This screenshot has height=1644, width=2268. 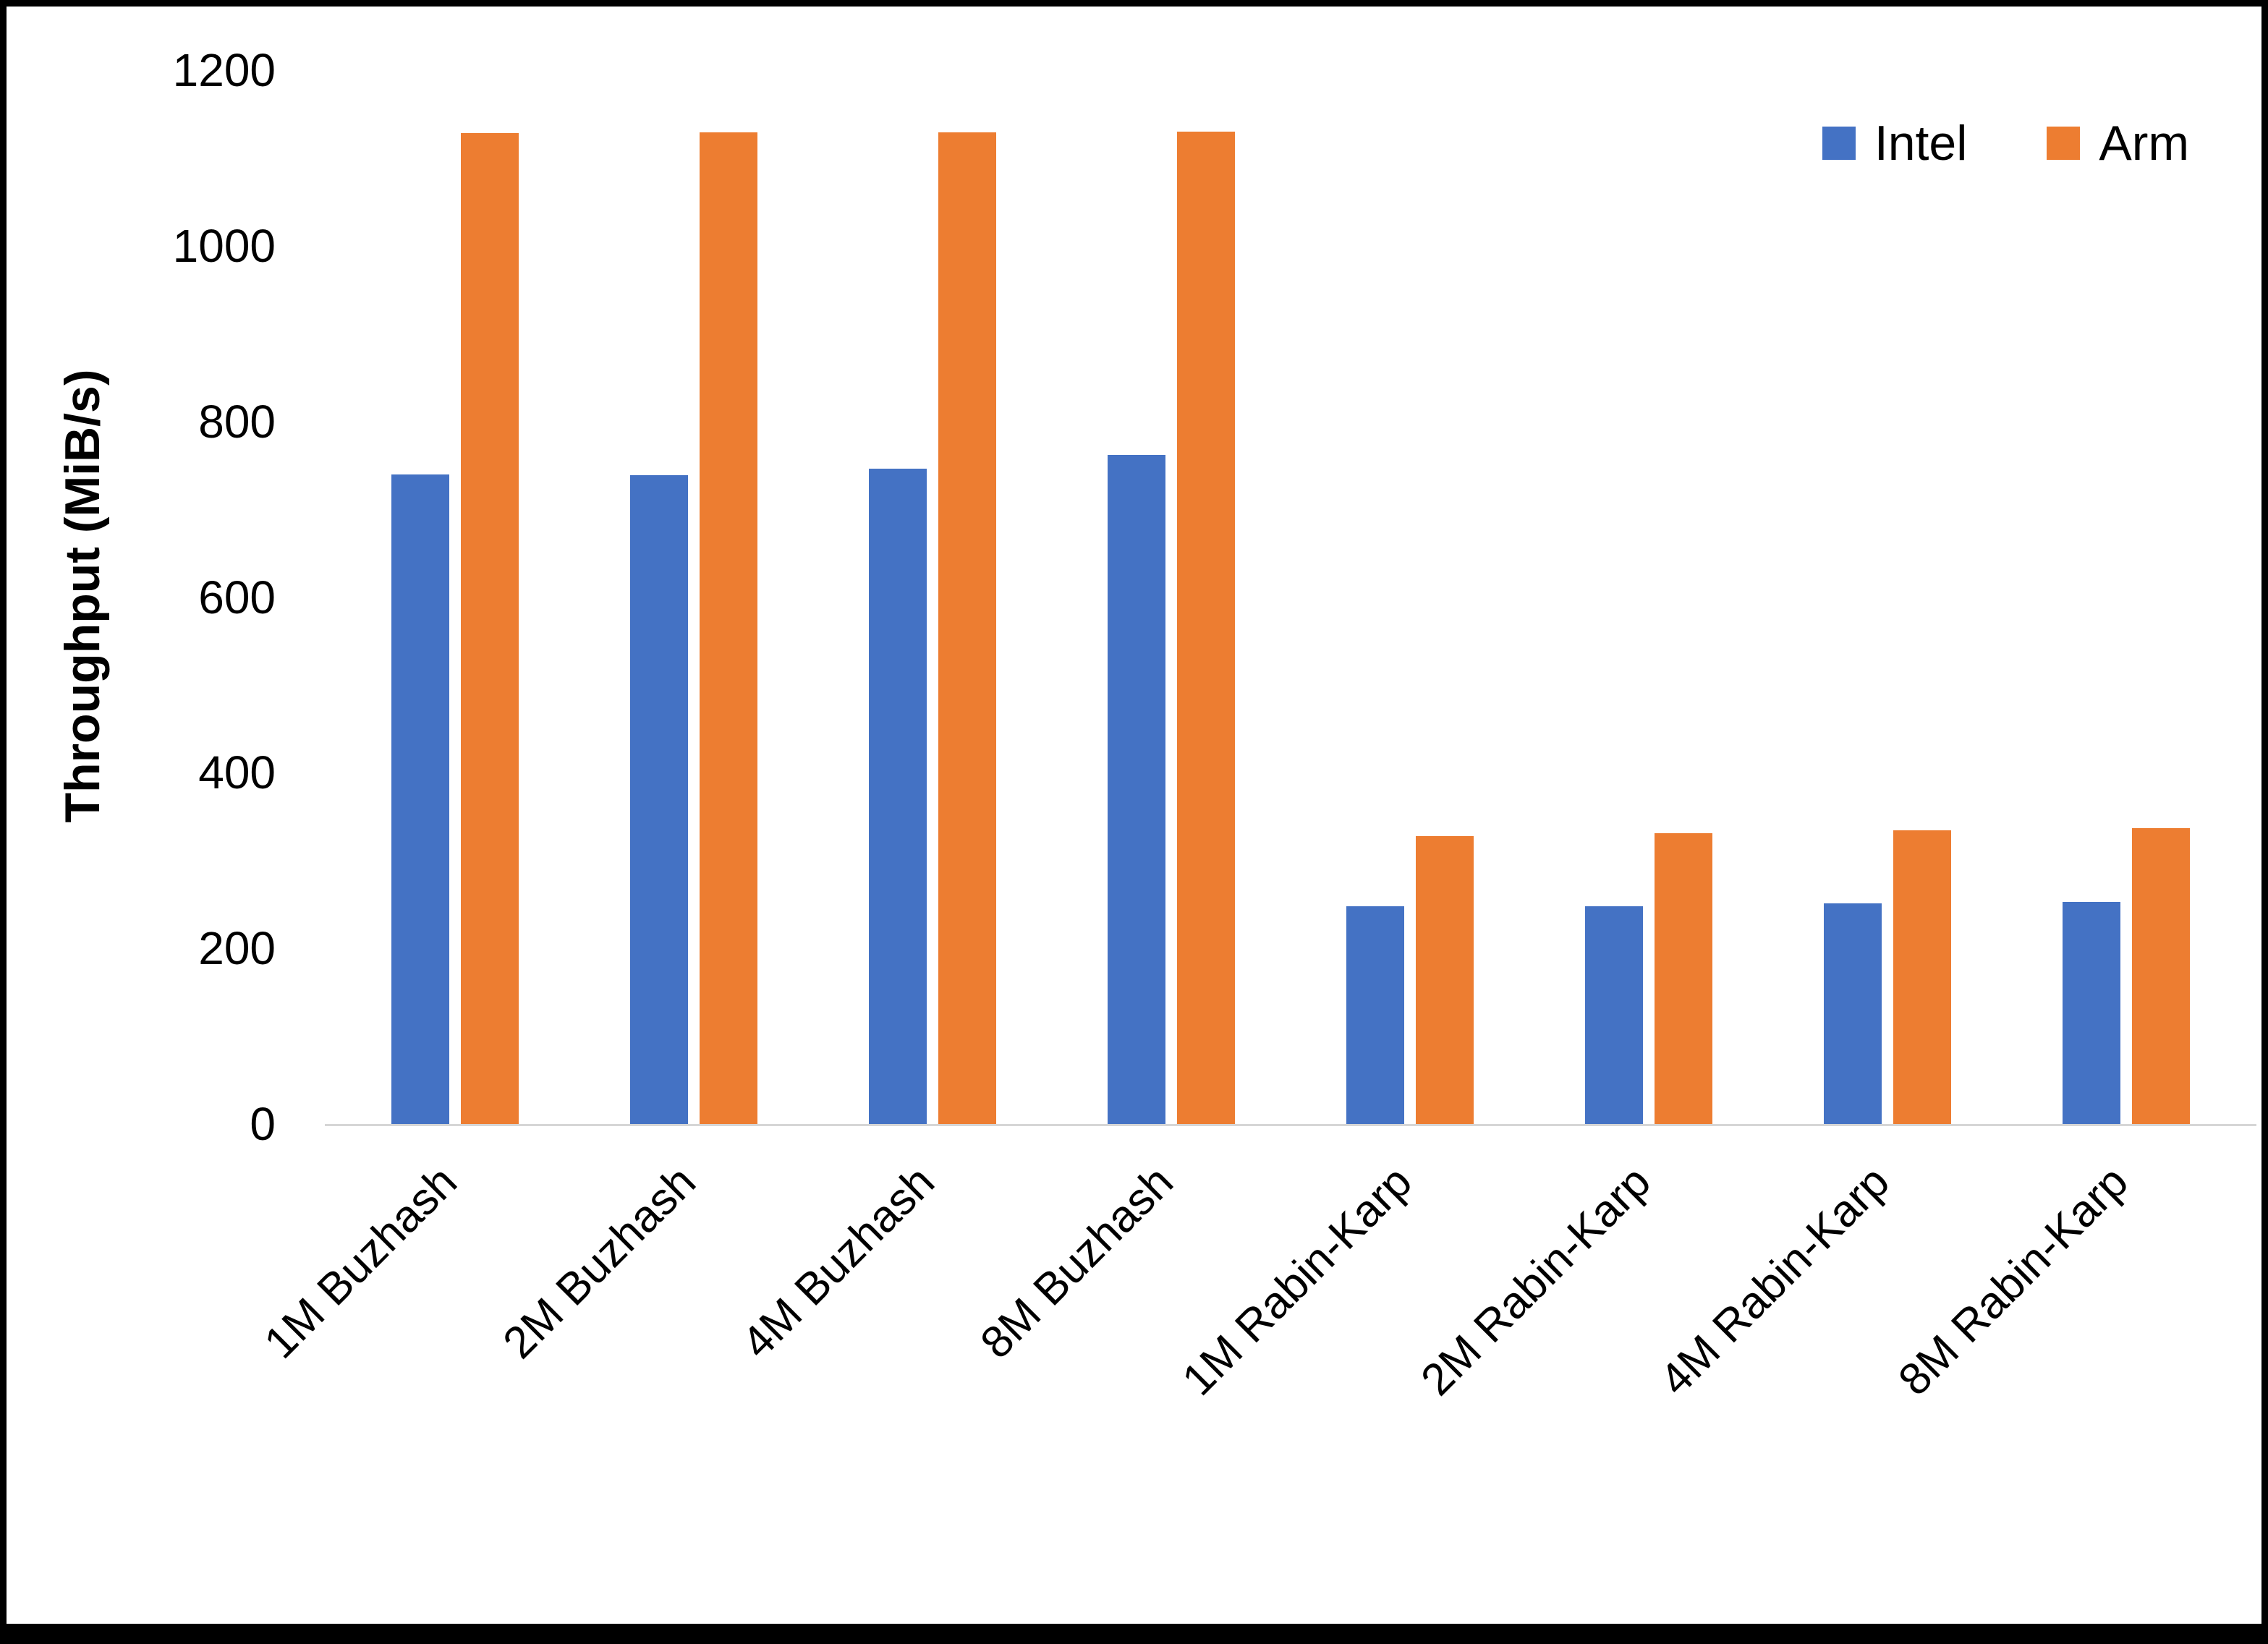 I want to click on legend-item-intel: Intel, so click(x=1895, y=143).